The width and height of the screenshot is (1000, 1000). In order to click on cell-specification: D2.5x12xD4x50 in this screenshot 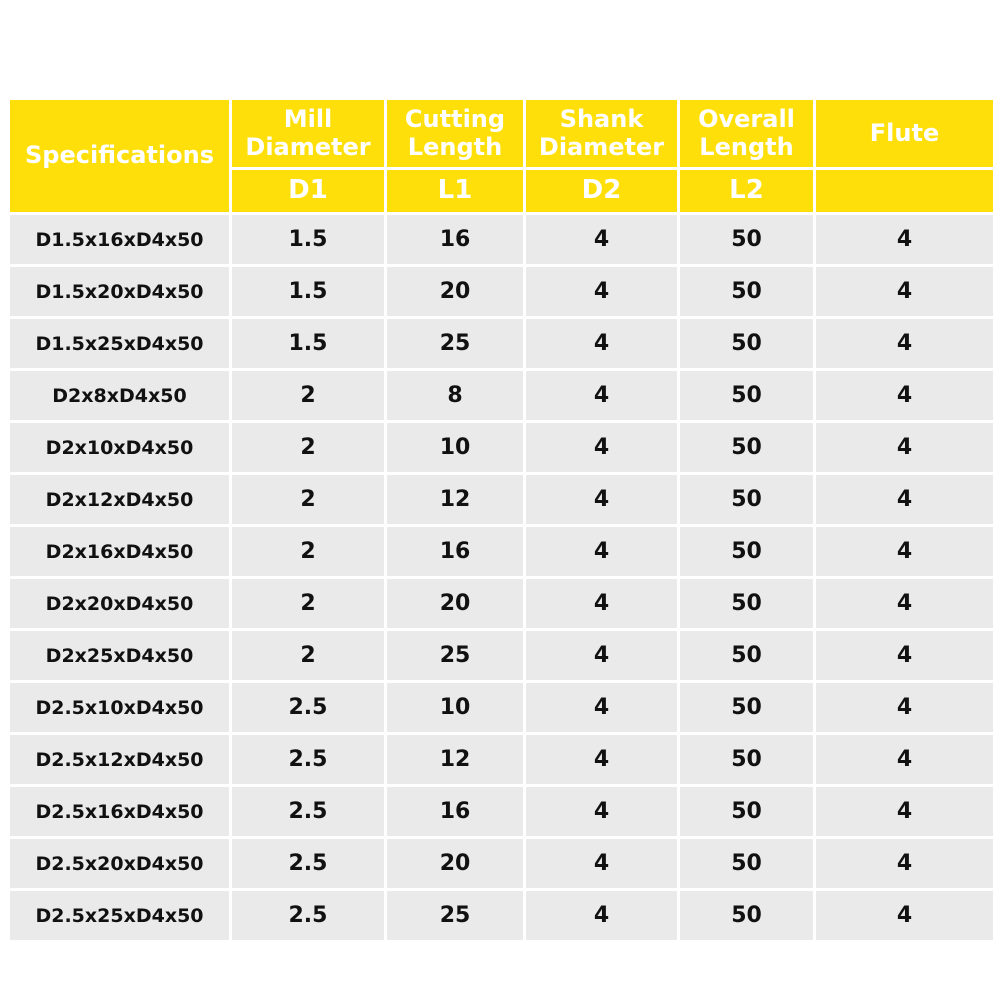, I will do `click(119, 759)`.